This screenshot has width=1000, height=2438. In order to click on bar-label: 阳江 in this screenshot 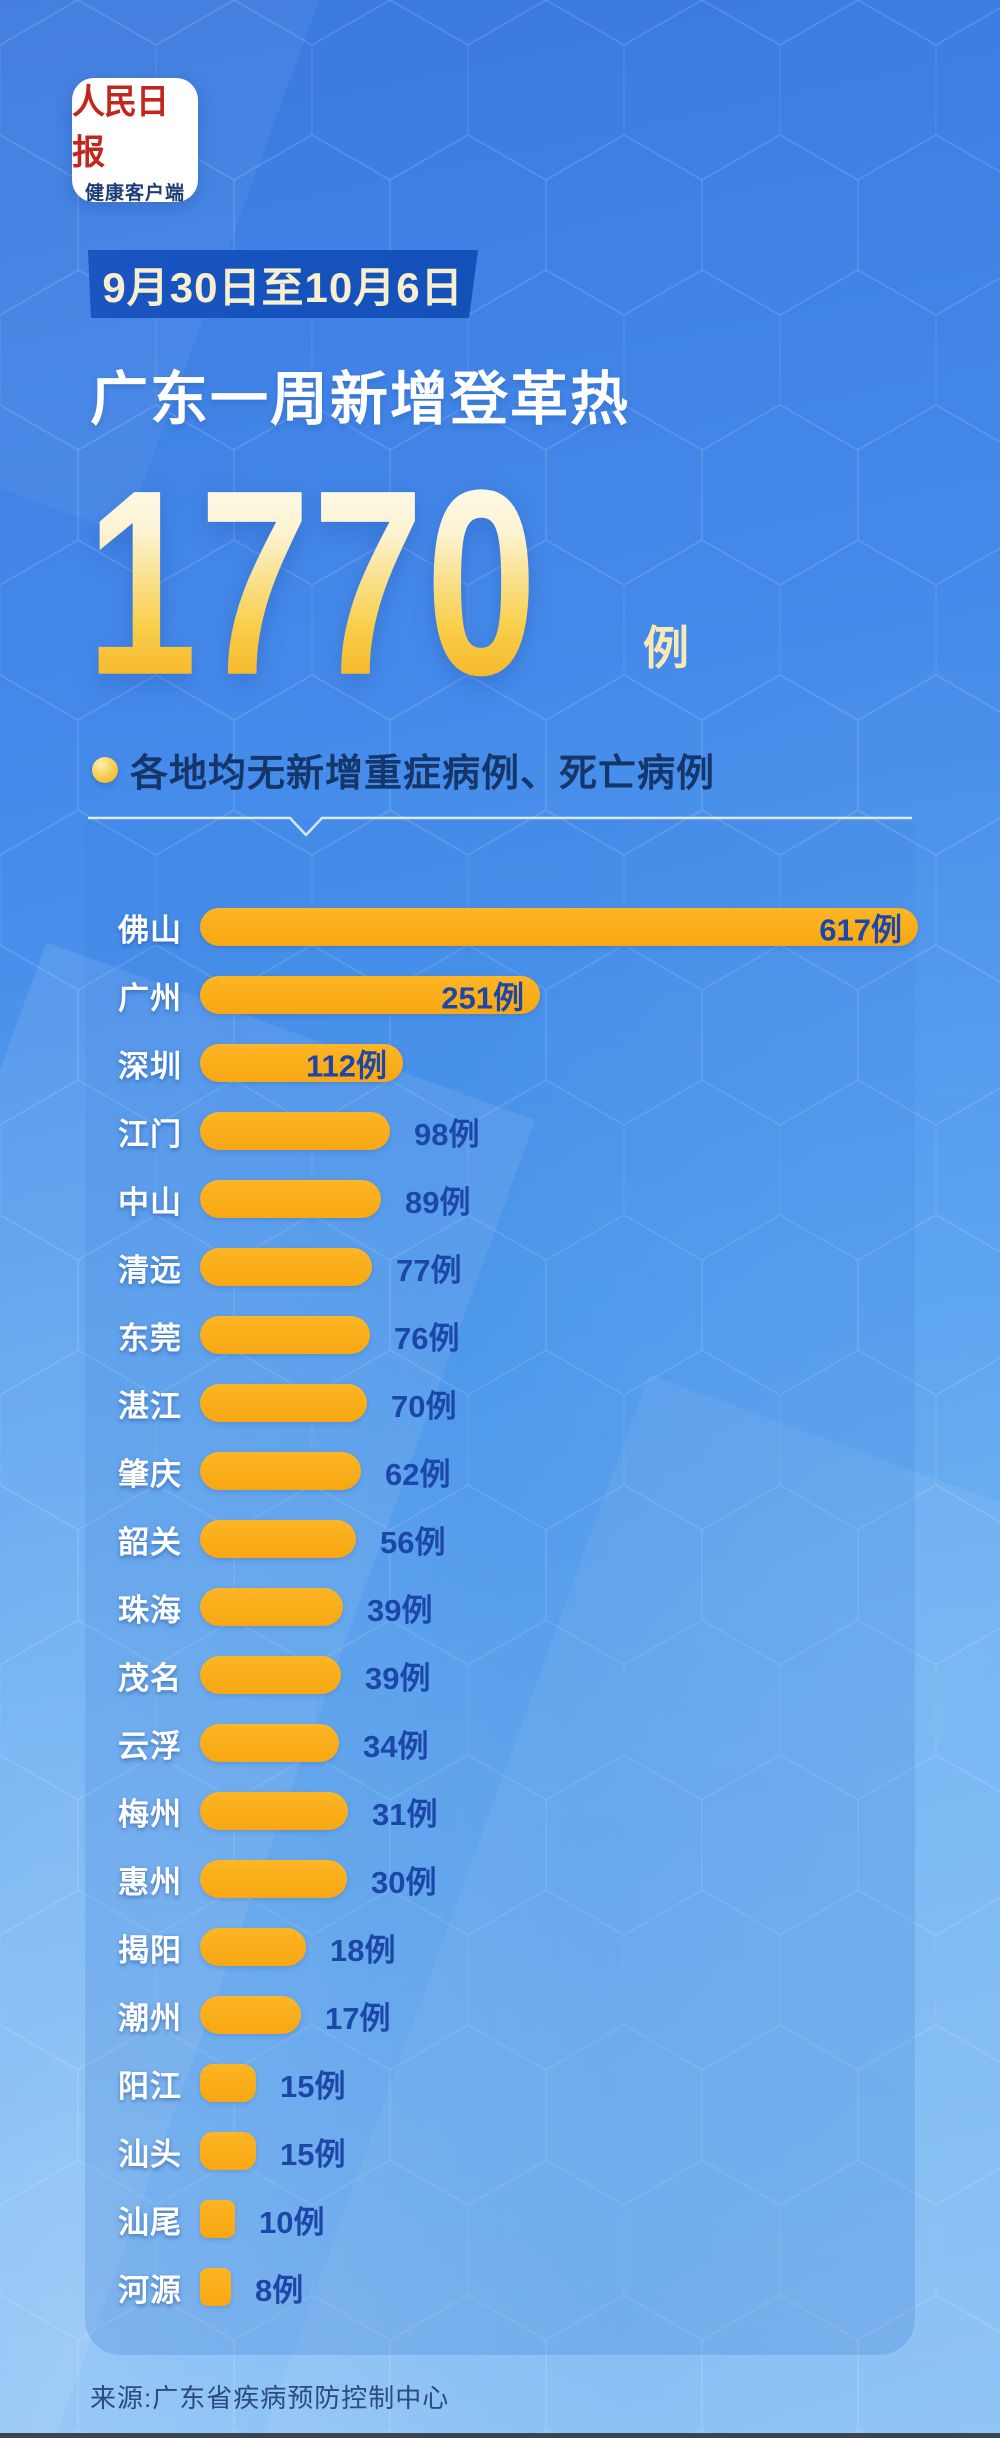, I will do `click(150, 2086)`.